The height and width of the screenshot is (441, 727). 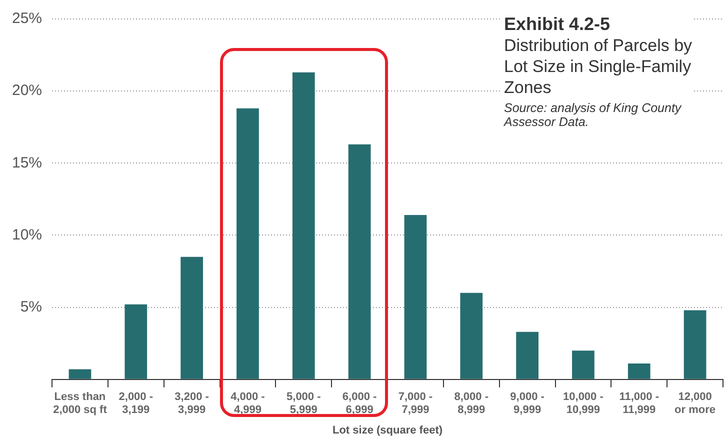 What do you see at coordinates (136, 403) in the screenshot?
I see `x-tick-label: 2,000 - 3,199` at bounding box center [136, 403].